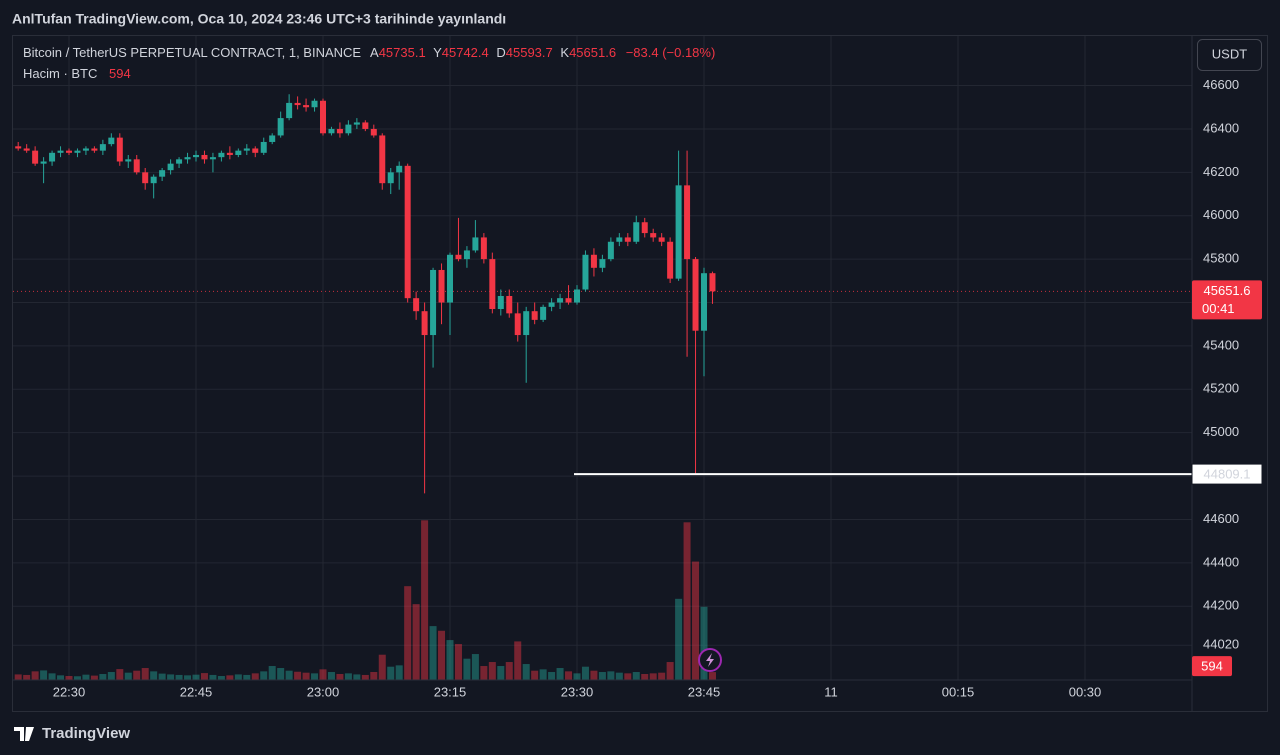  I want to click on hline-tag, so click(1227, 474).